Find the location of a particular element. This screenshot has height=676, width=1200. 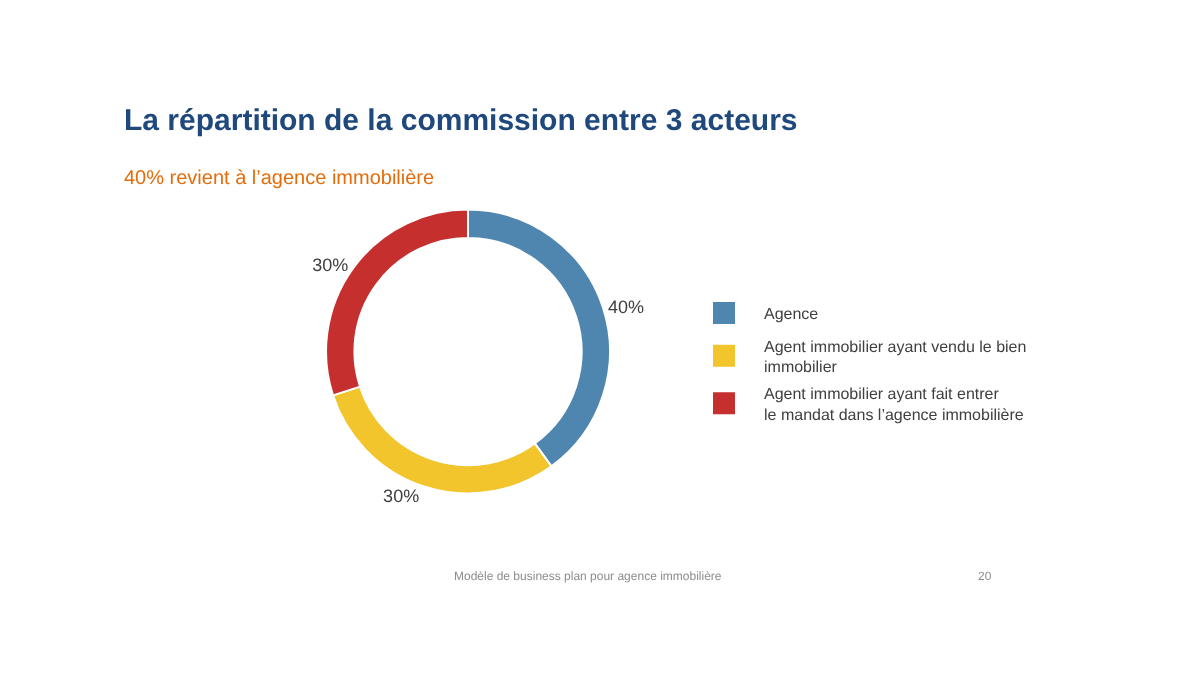

legend-label: Agent immobilier ayant fait entrer le mandat dans l’agence immobilière is located at coordinates (894, 404).